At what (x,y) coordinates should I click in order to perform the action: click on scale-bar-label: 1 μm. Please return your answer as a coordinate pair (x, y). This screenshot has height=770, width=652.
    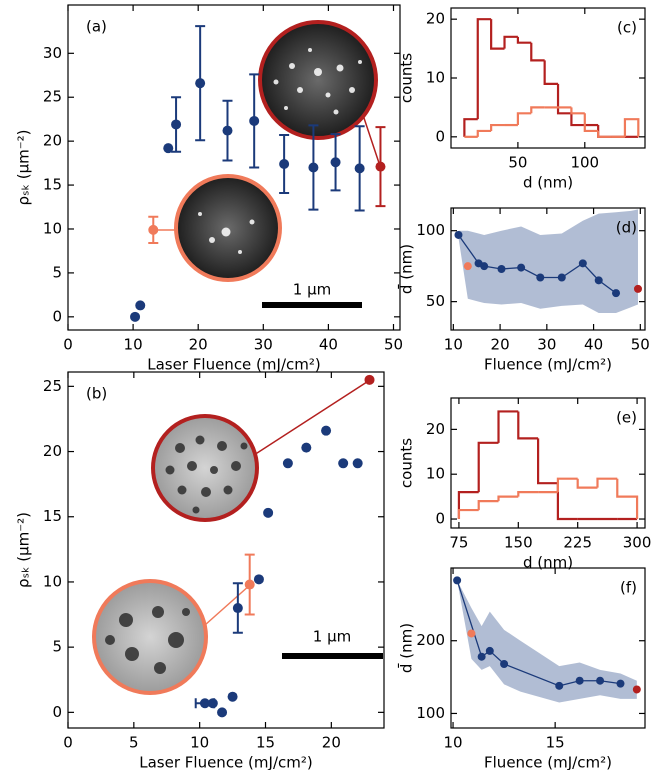
    Looking at the image, I should click on (332, 637).